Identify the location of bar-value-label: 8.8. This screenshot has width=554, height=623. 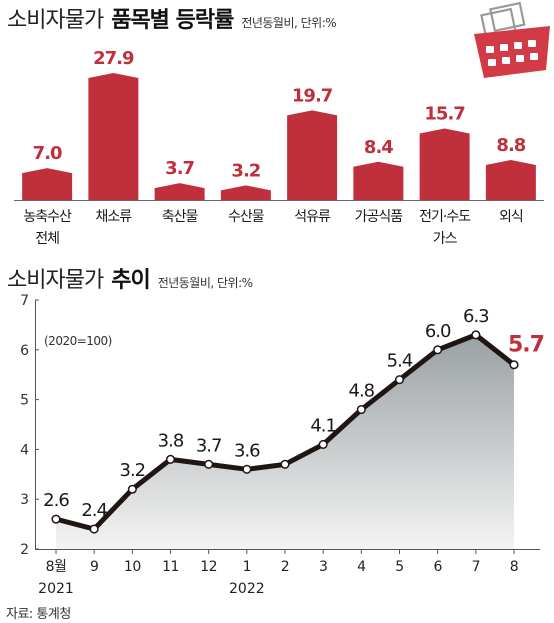
(510, 145).